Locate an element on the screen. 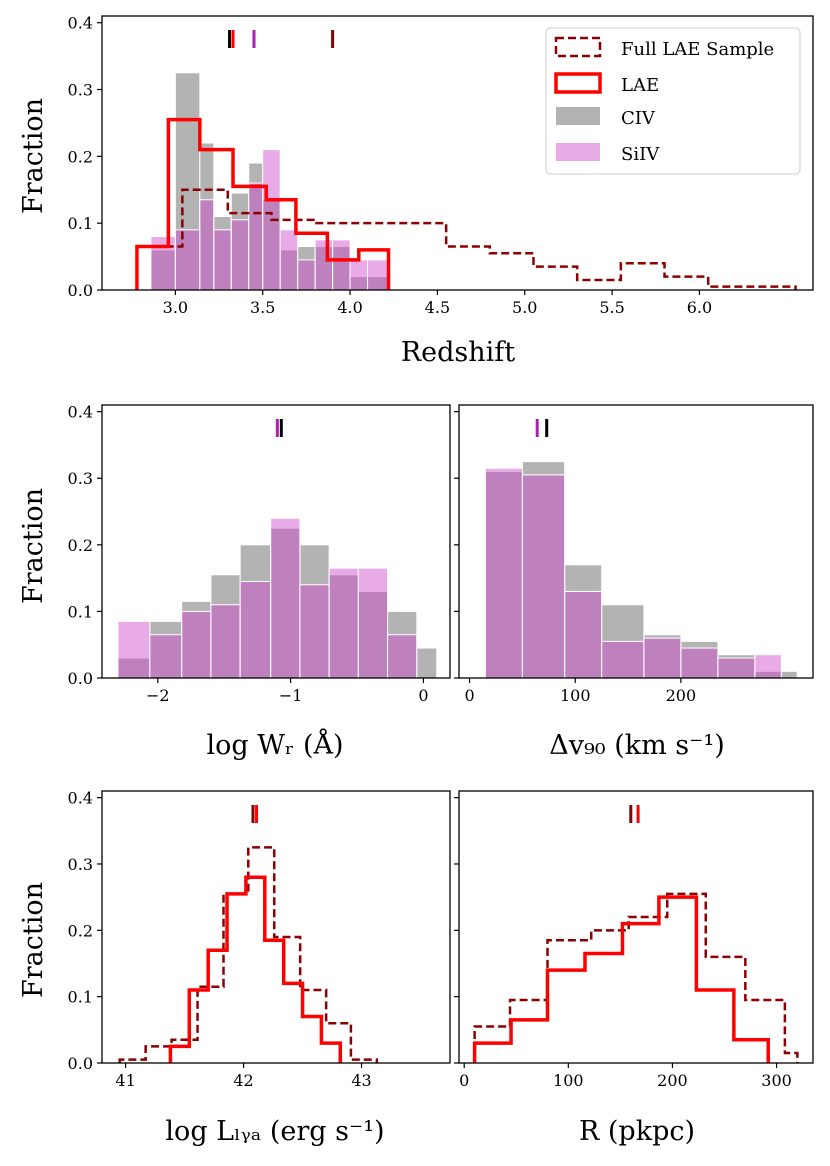 This screenshot has height=1166, width=830. lya-x-tick-label-1: 42 is located at coordinates (243, 1080).